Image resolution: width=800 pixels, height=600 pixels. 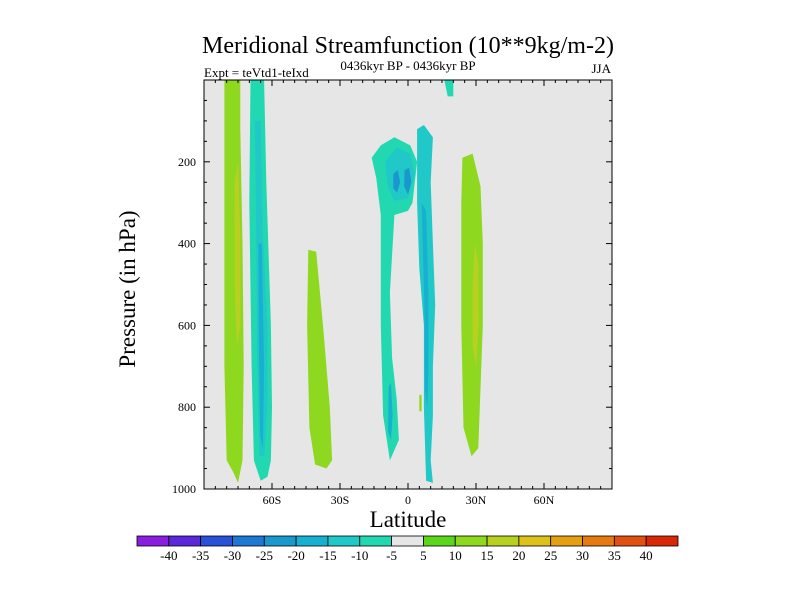 I want to click on contour-tropical-negative-mid, so click(x=394, y=299).